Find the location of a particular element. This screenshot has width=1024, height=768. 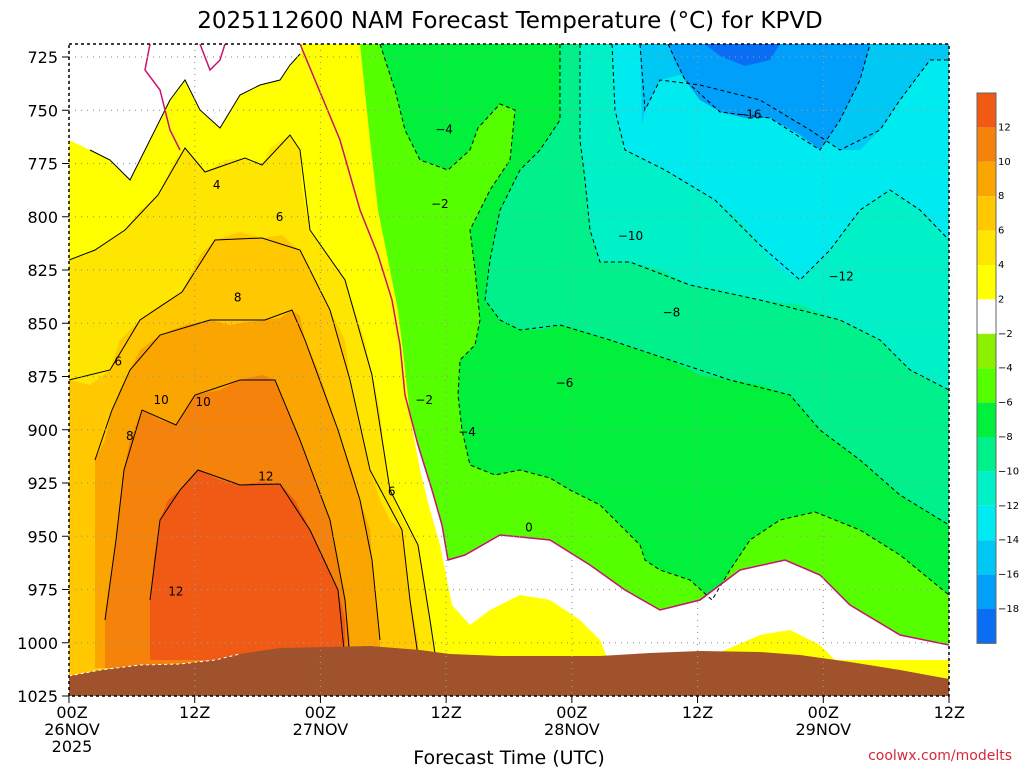

y-tick-label: 725 is located at coordinates (42, 57).